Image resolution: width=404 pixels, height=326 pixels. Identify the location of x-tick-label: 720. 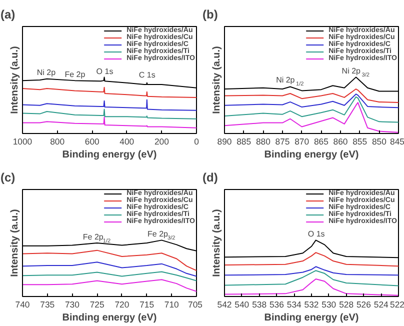
(122, 305).